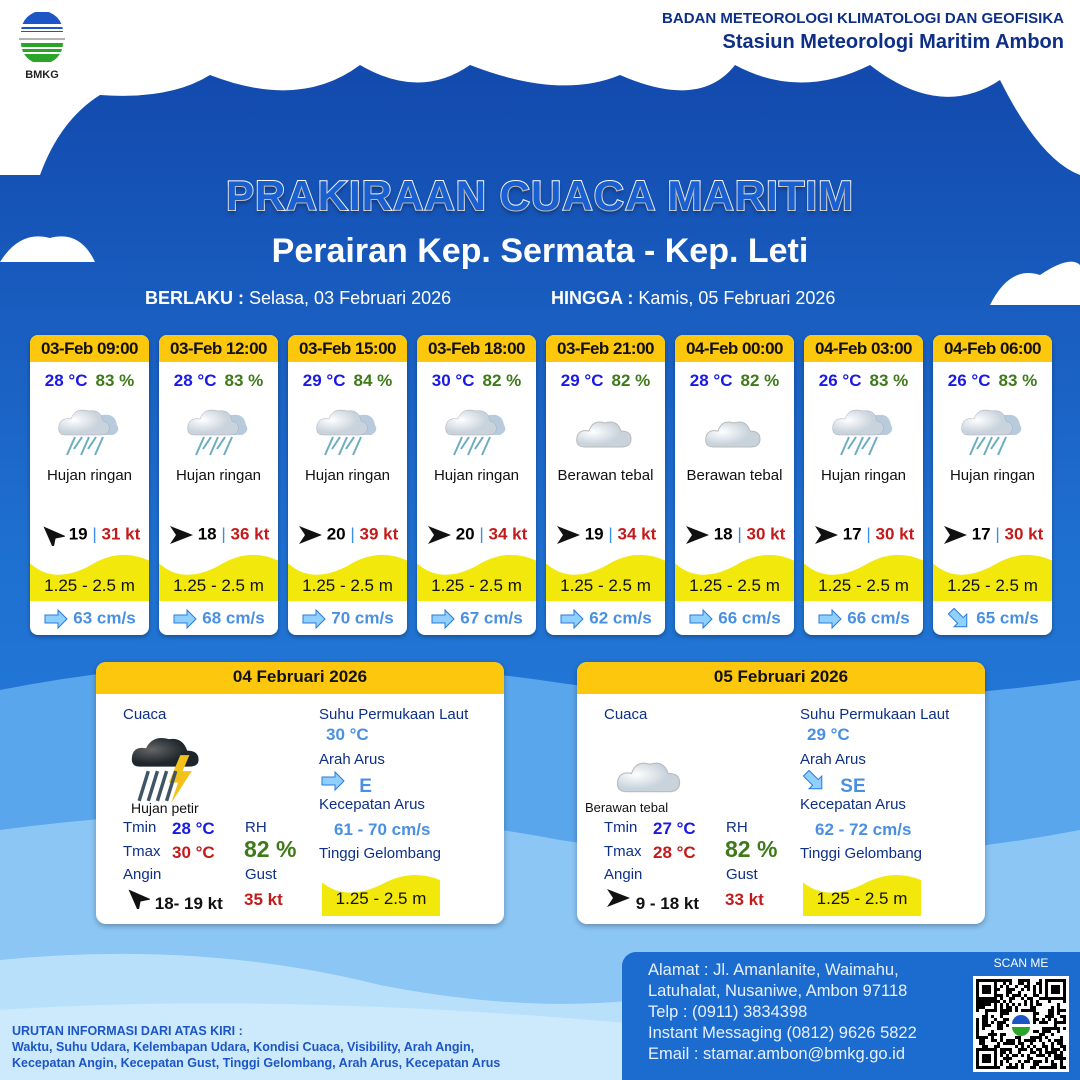  What do you see at coordinates (592, 298) in the screenshot?
I see `valid-to-label: HINGGA :` at bounding box center [592, 298].